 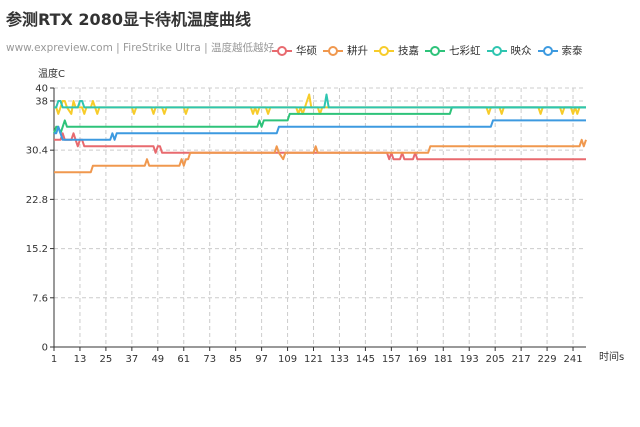 I want to click on y-tick-label: 7.6, so click(x=40, y=298).